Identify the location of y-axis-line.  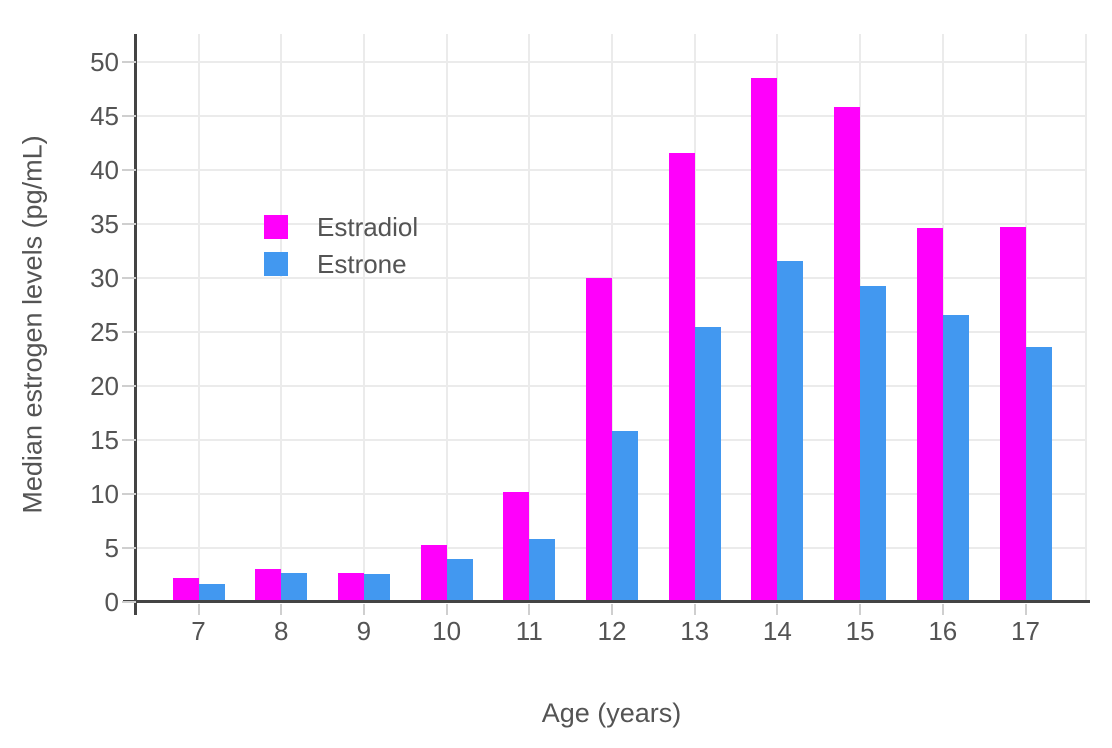
(135, 324).